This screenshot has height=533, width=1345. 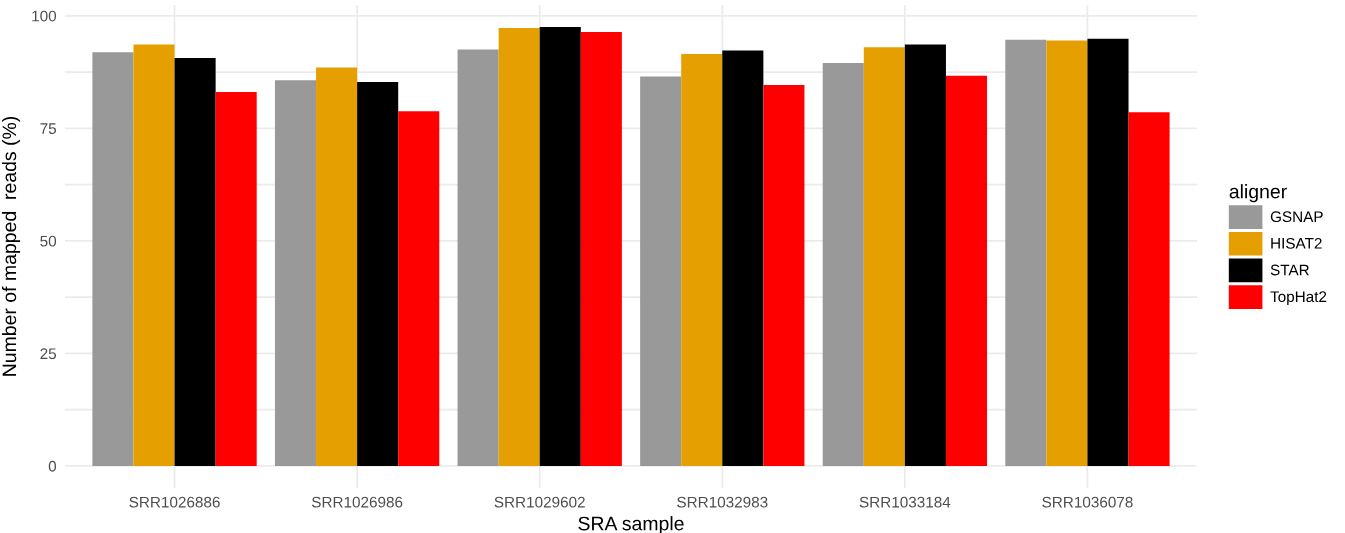 What do you see at coordinates (357, 502) in the screenshot?
I see `x-tick-label: SRR1026986` at bounding box center [357, 502].